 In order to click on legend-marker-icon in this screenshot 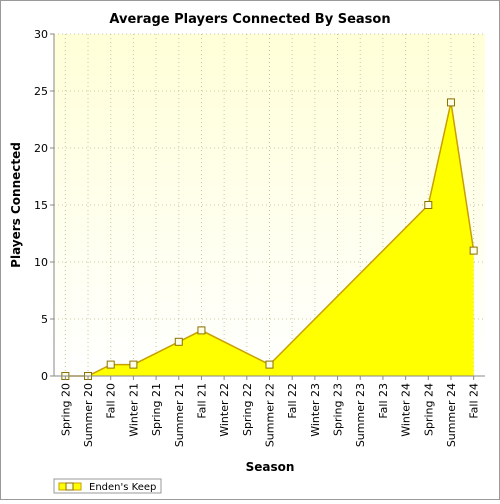, I will do `click(69, 486)`.